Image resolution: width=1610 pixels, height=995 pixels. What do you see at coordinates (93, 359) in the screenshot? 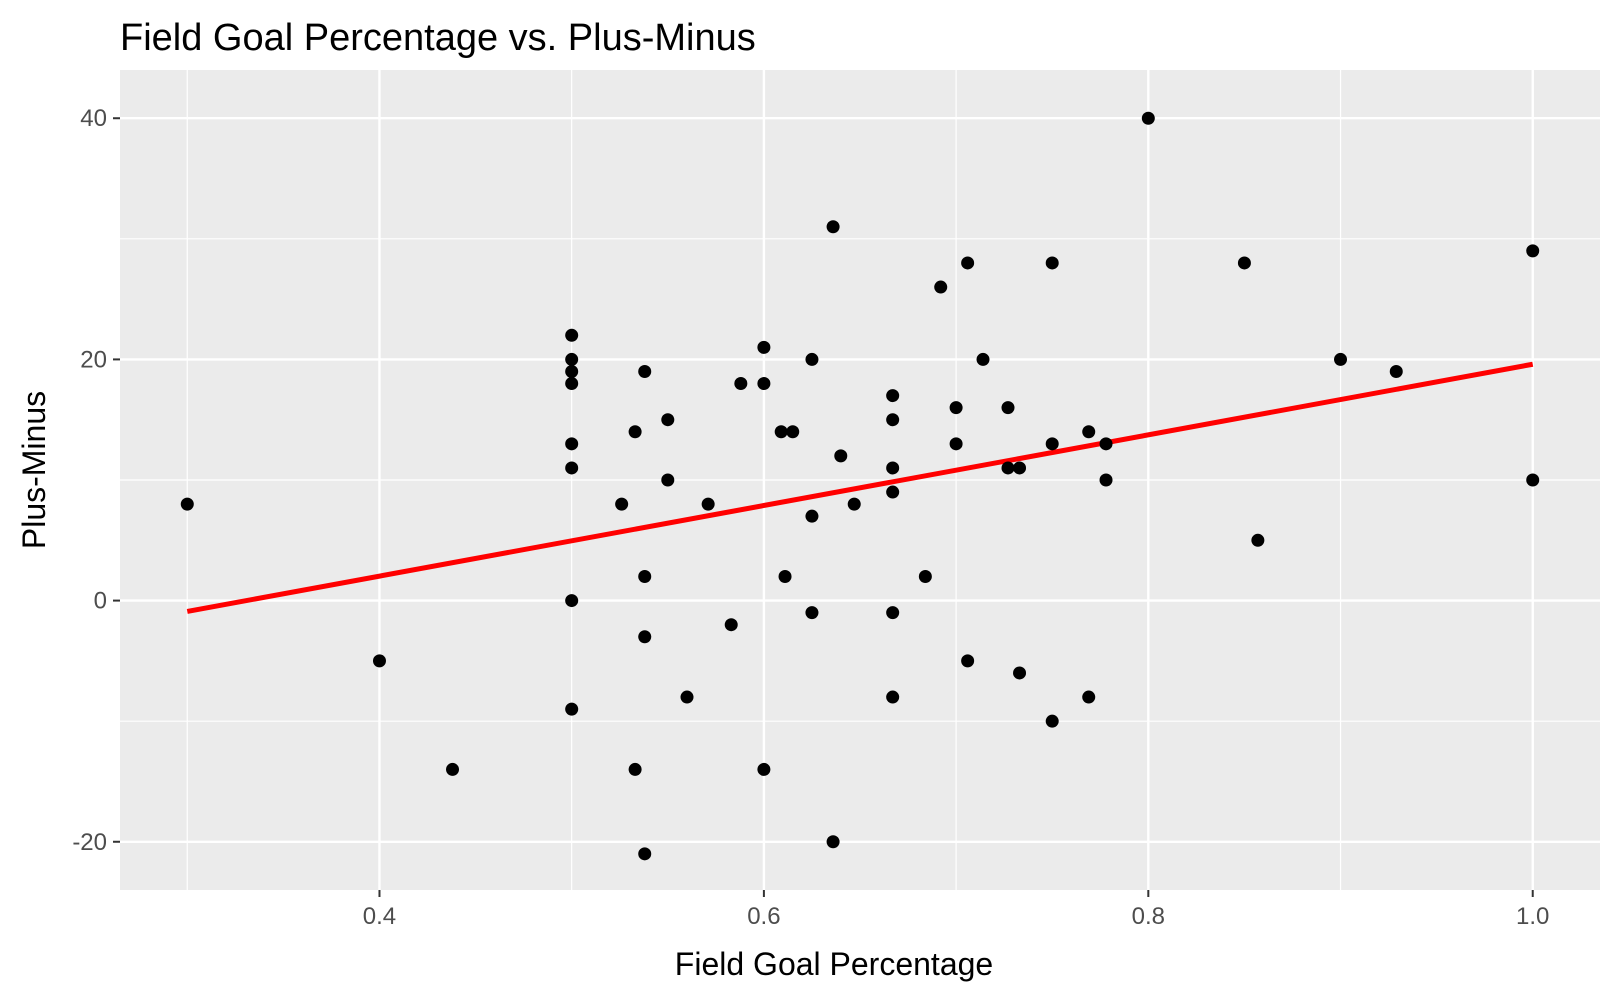
I see `y-tick-label: 20` at bounding box center [93, 359].